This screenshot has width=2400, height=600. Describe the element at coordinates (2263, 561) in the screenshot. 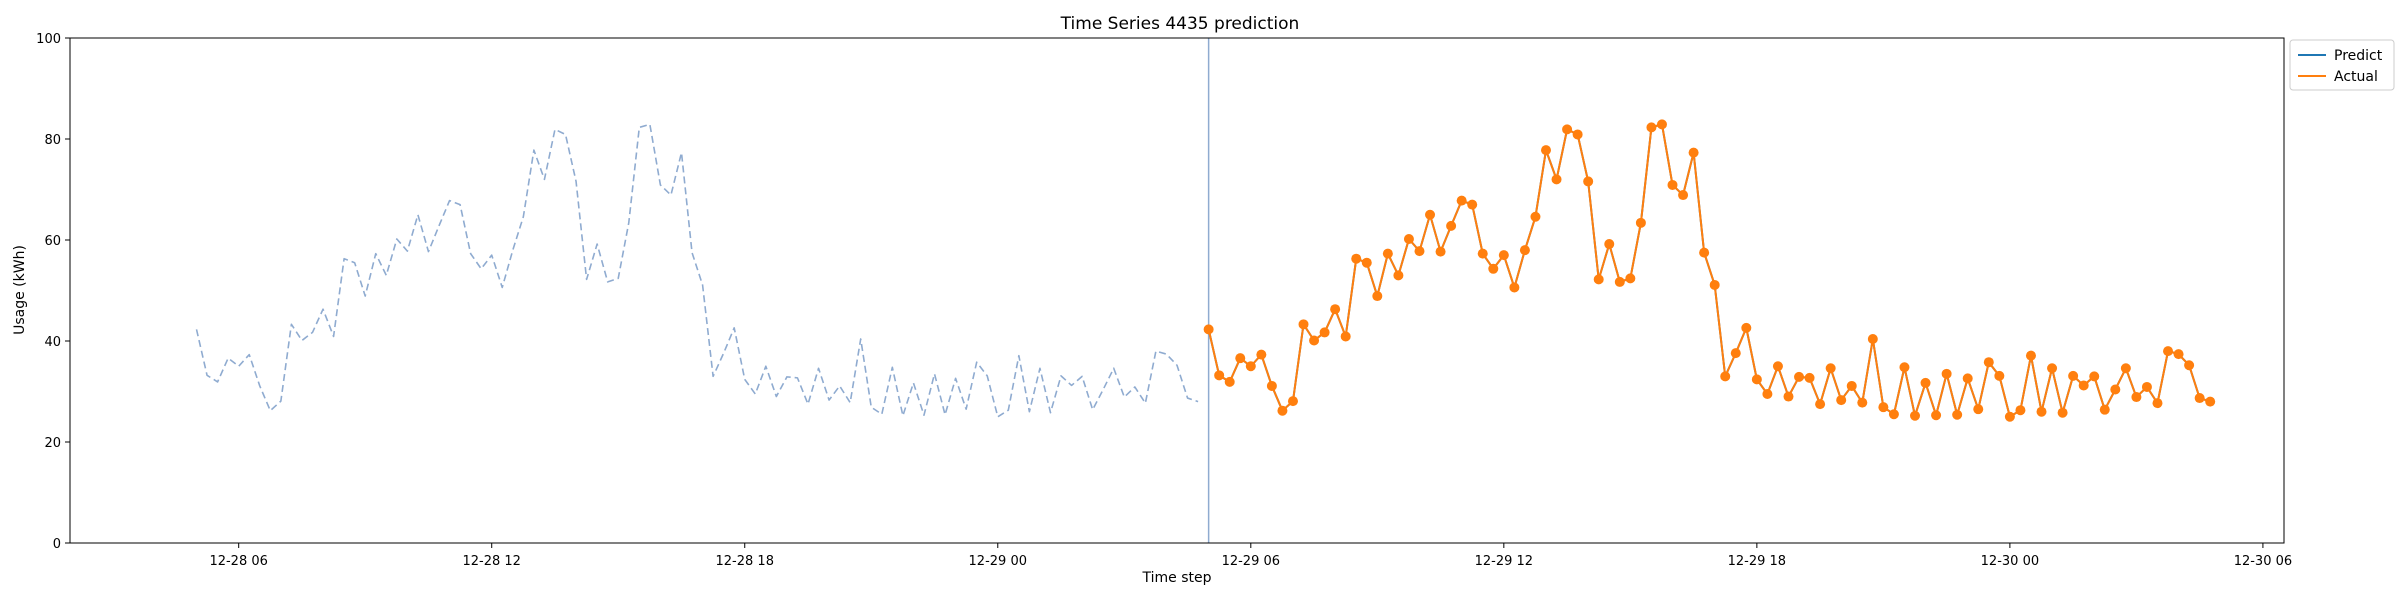

I see `x-tick-label: 12-30 06` at that location.